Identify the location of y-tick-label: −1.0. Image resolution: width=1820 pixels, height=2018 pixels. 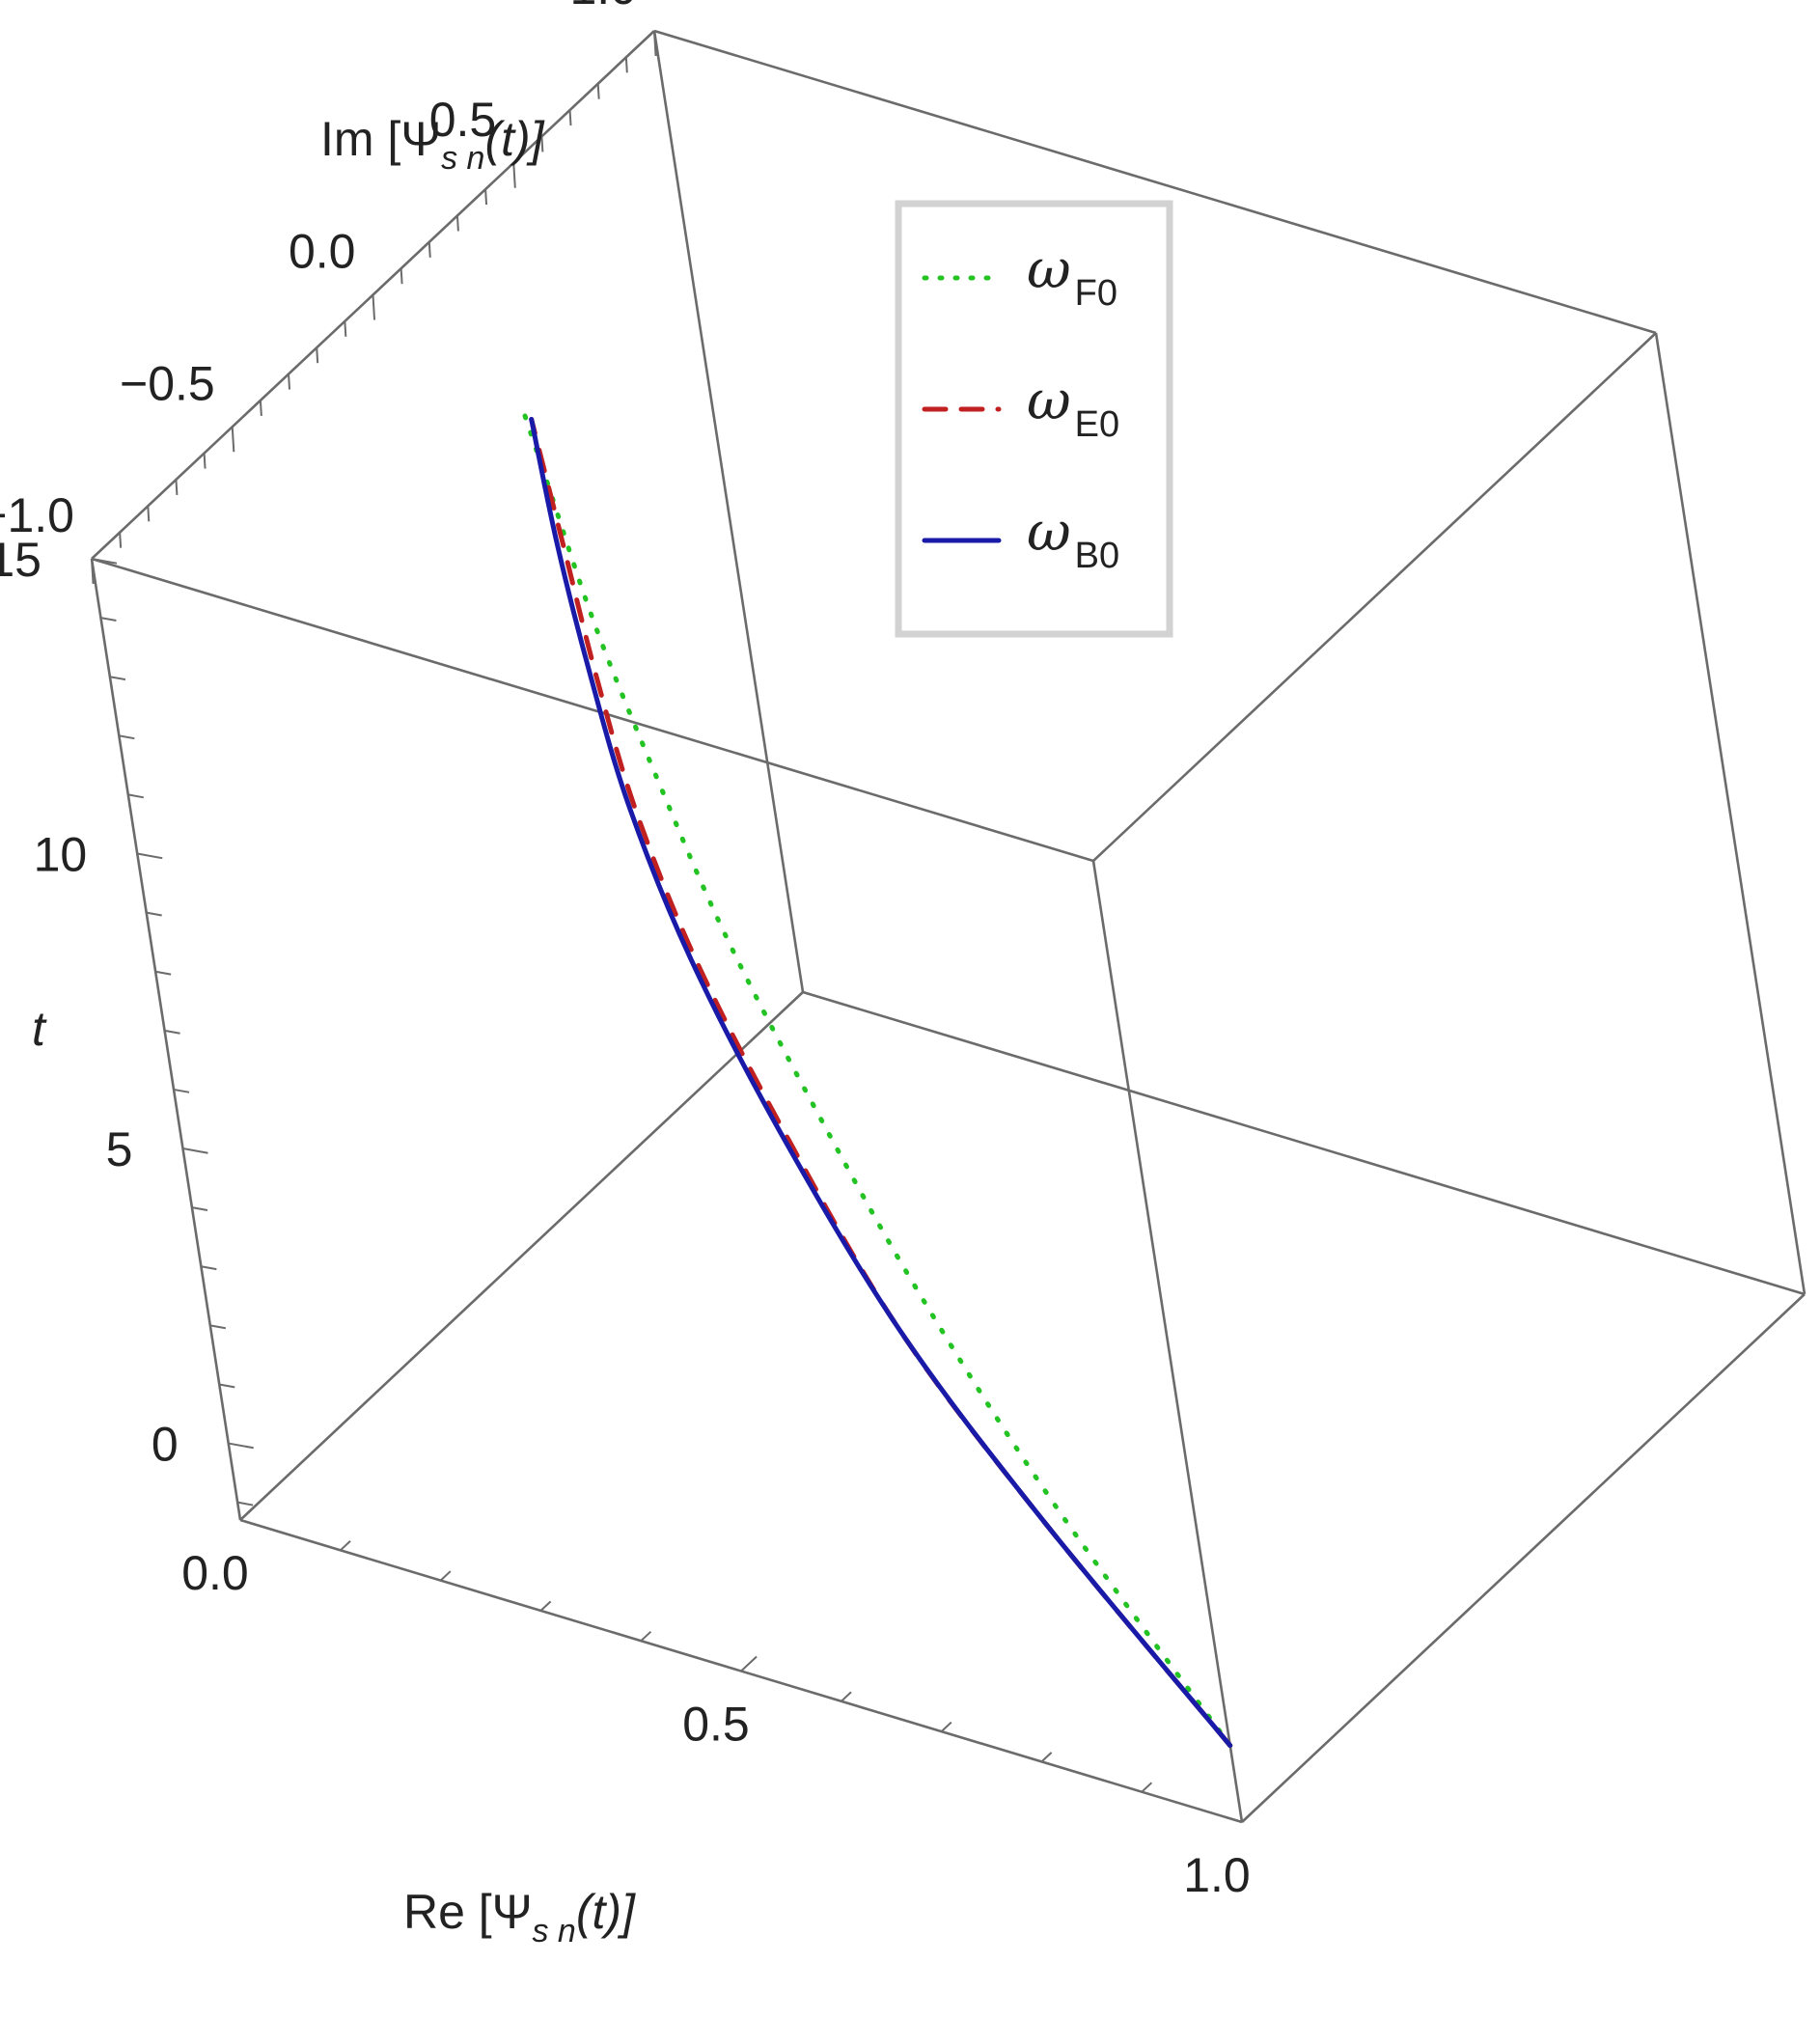
(37, 515).